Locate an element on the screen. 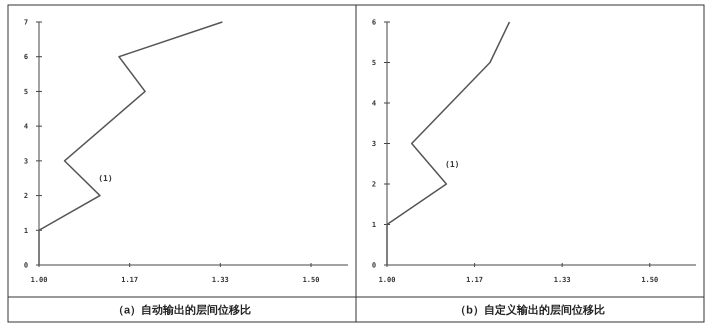  text: （b）自定义输出的层间位移比 is located at coordinates (530, 310).